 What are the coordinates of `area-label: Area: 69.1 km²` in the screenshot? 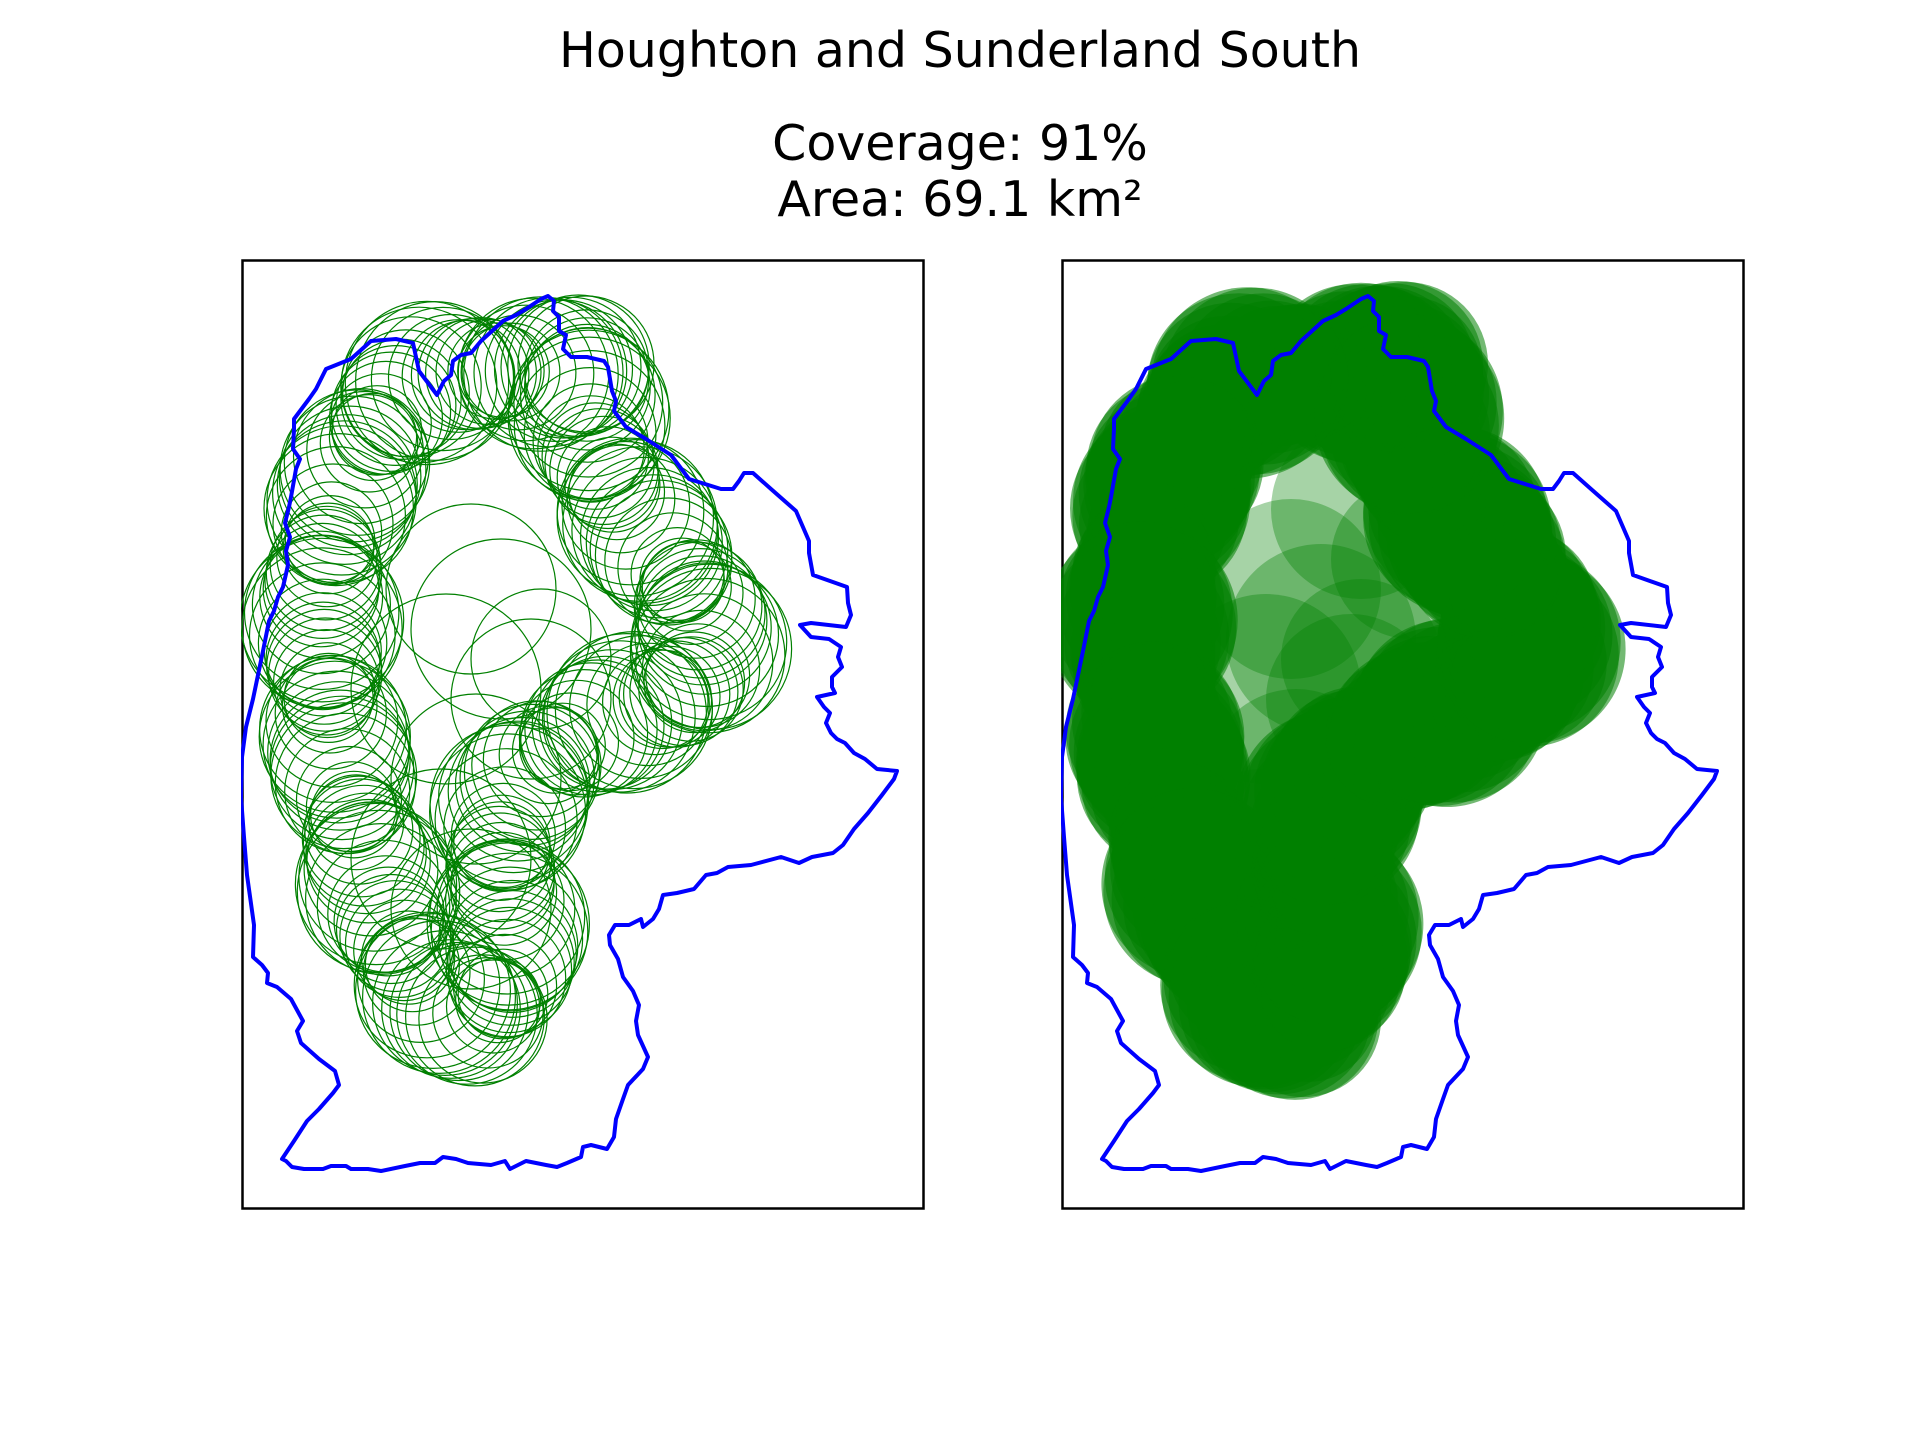 It's located at (960, 199).